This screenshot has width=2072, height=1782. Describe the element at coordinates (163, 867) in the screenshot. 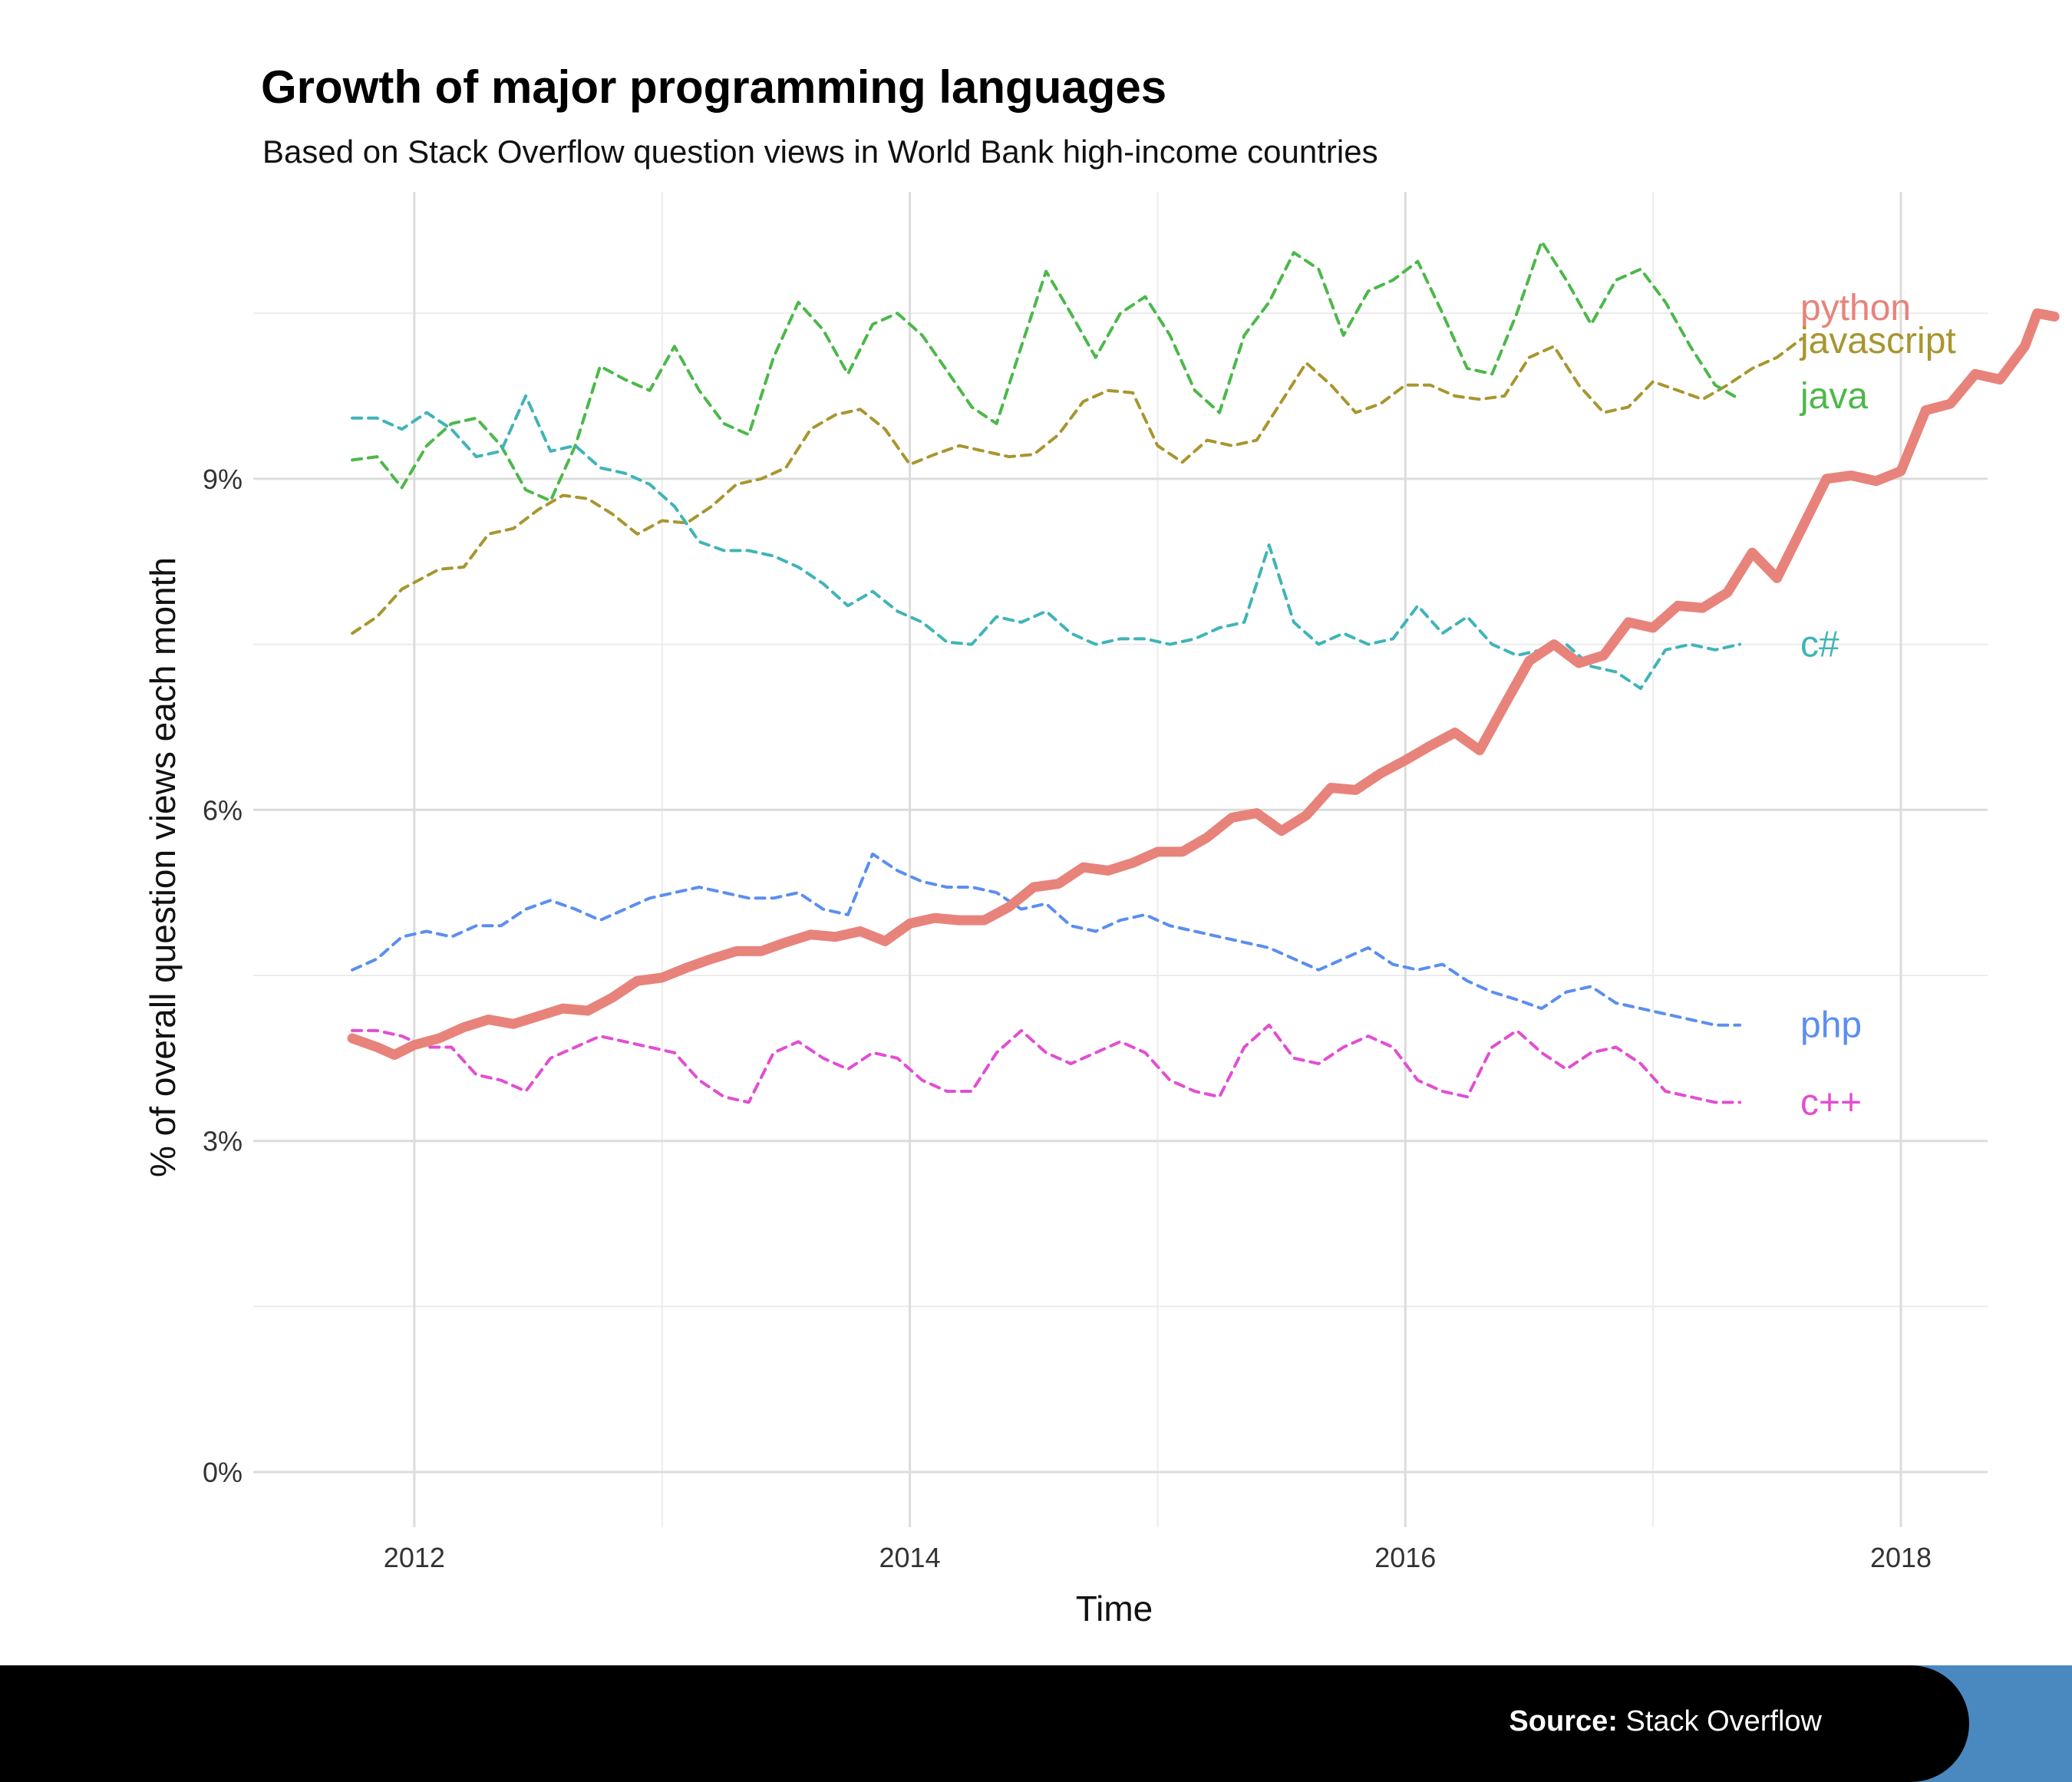

I see `y-axis-title: % of overall question views each month` at that location.